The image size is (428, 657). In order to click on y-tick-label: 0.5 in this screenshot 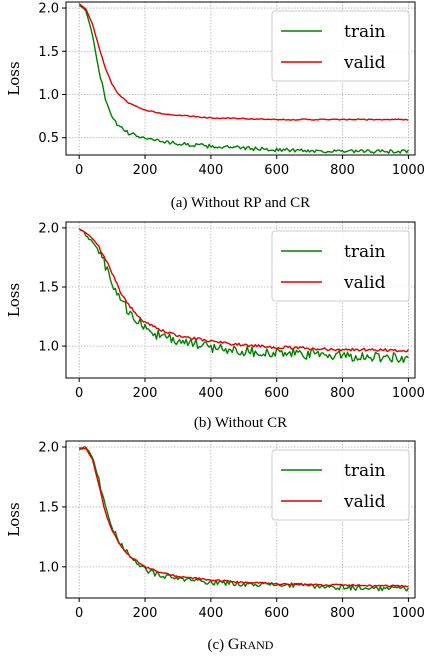, I will do `click(48, 138)`.